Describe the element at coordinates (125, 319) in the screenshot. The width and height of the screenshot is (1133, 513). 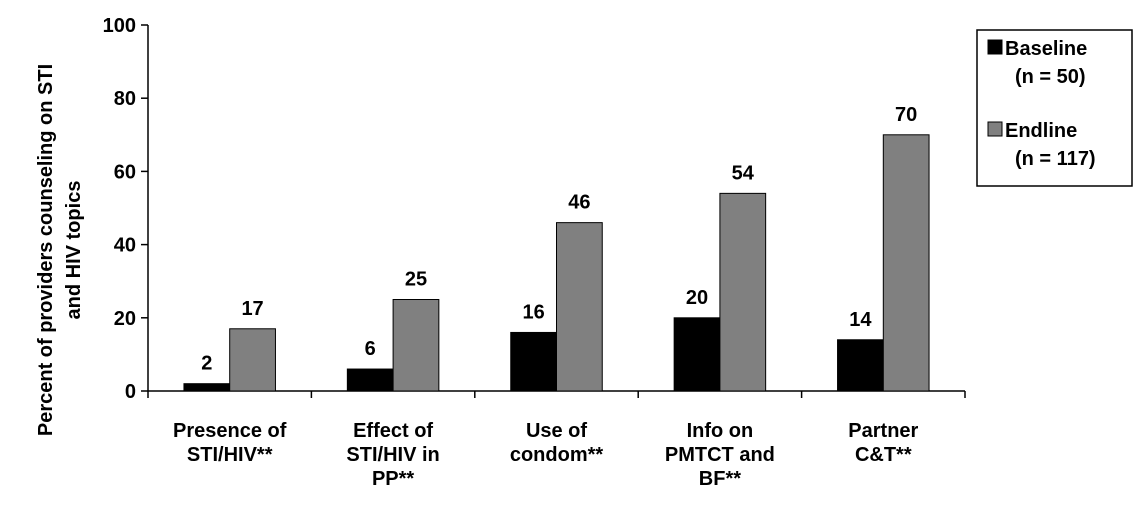
I see `y-tick-label: 20` at that location.